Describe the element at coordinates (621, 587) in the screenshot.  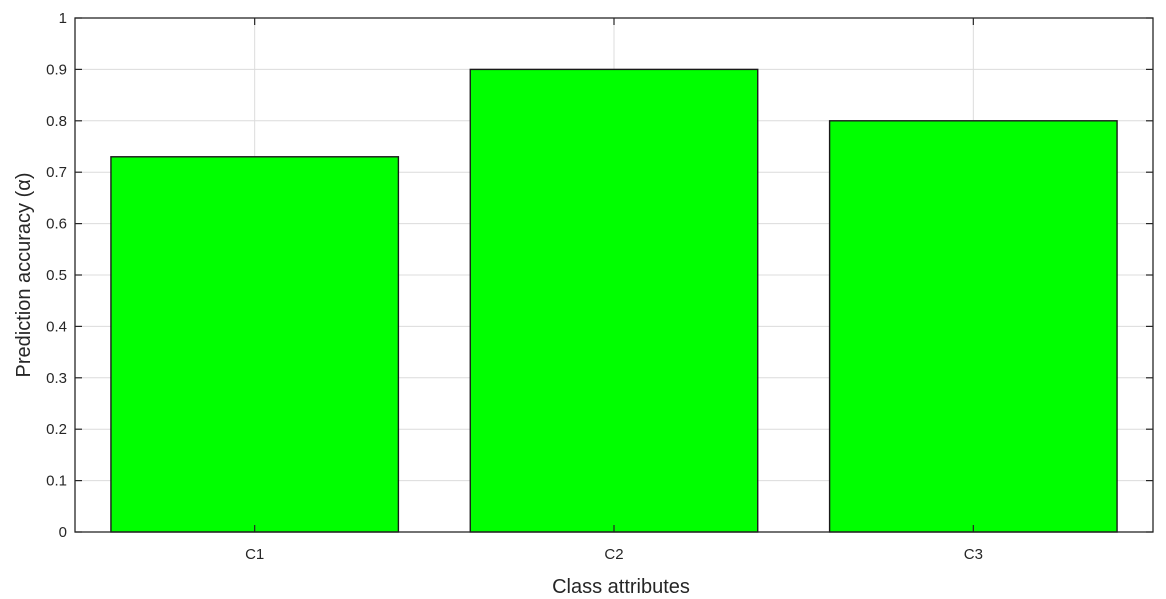
I see `x-axis-label: Class attributes` at that location.